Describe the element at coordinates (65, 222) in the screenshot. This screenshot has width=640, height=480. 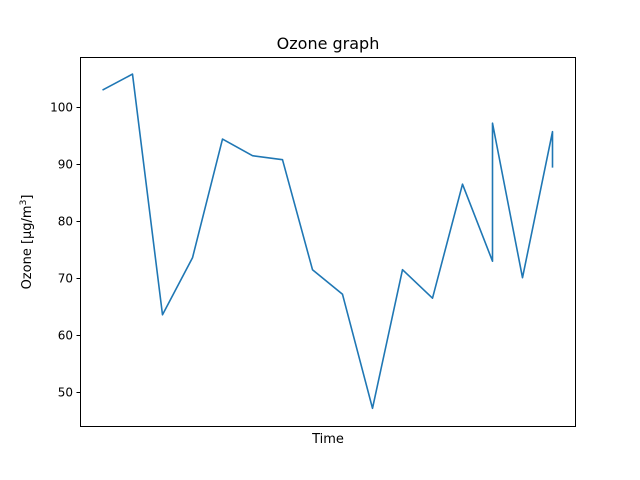
I see `y-tick-label: 80` at that location.